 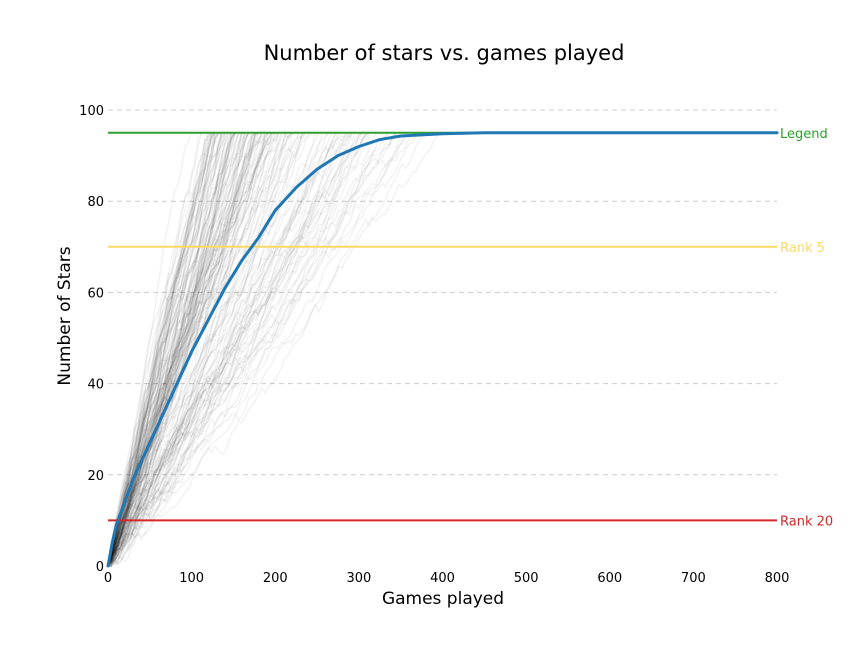 I want to click on y-tick-label: 0, so click(x=100, y=567).